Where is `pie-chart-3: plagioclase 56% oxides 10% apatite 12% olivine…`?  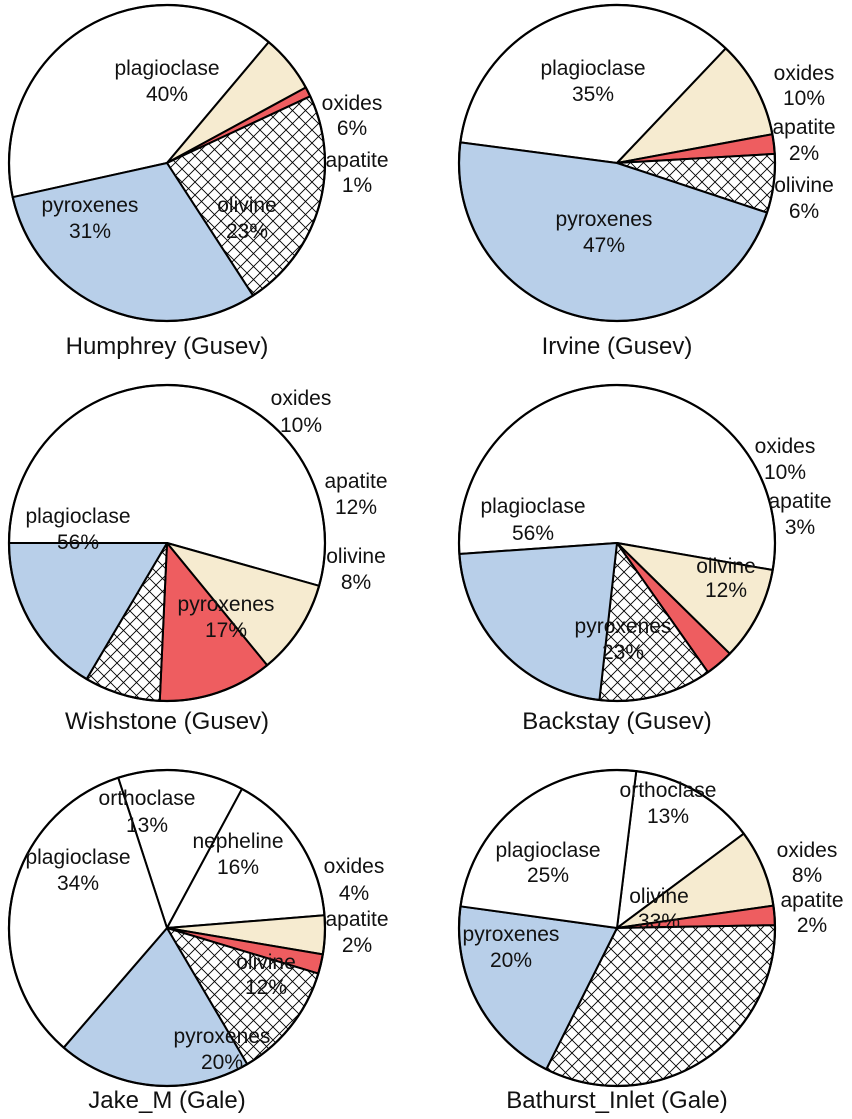 pie-chart-3: plagioclase 56% oxides 10% apatite 12% olivine… is located at coordinates (197, 559).